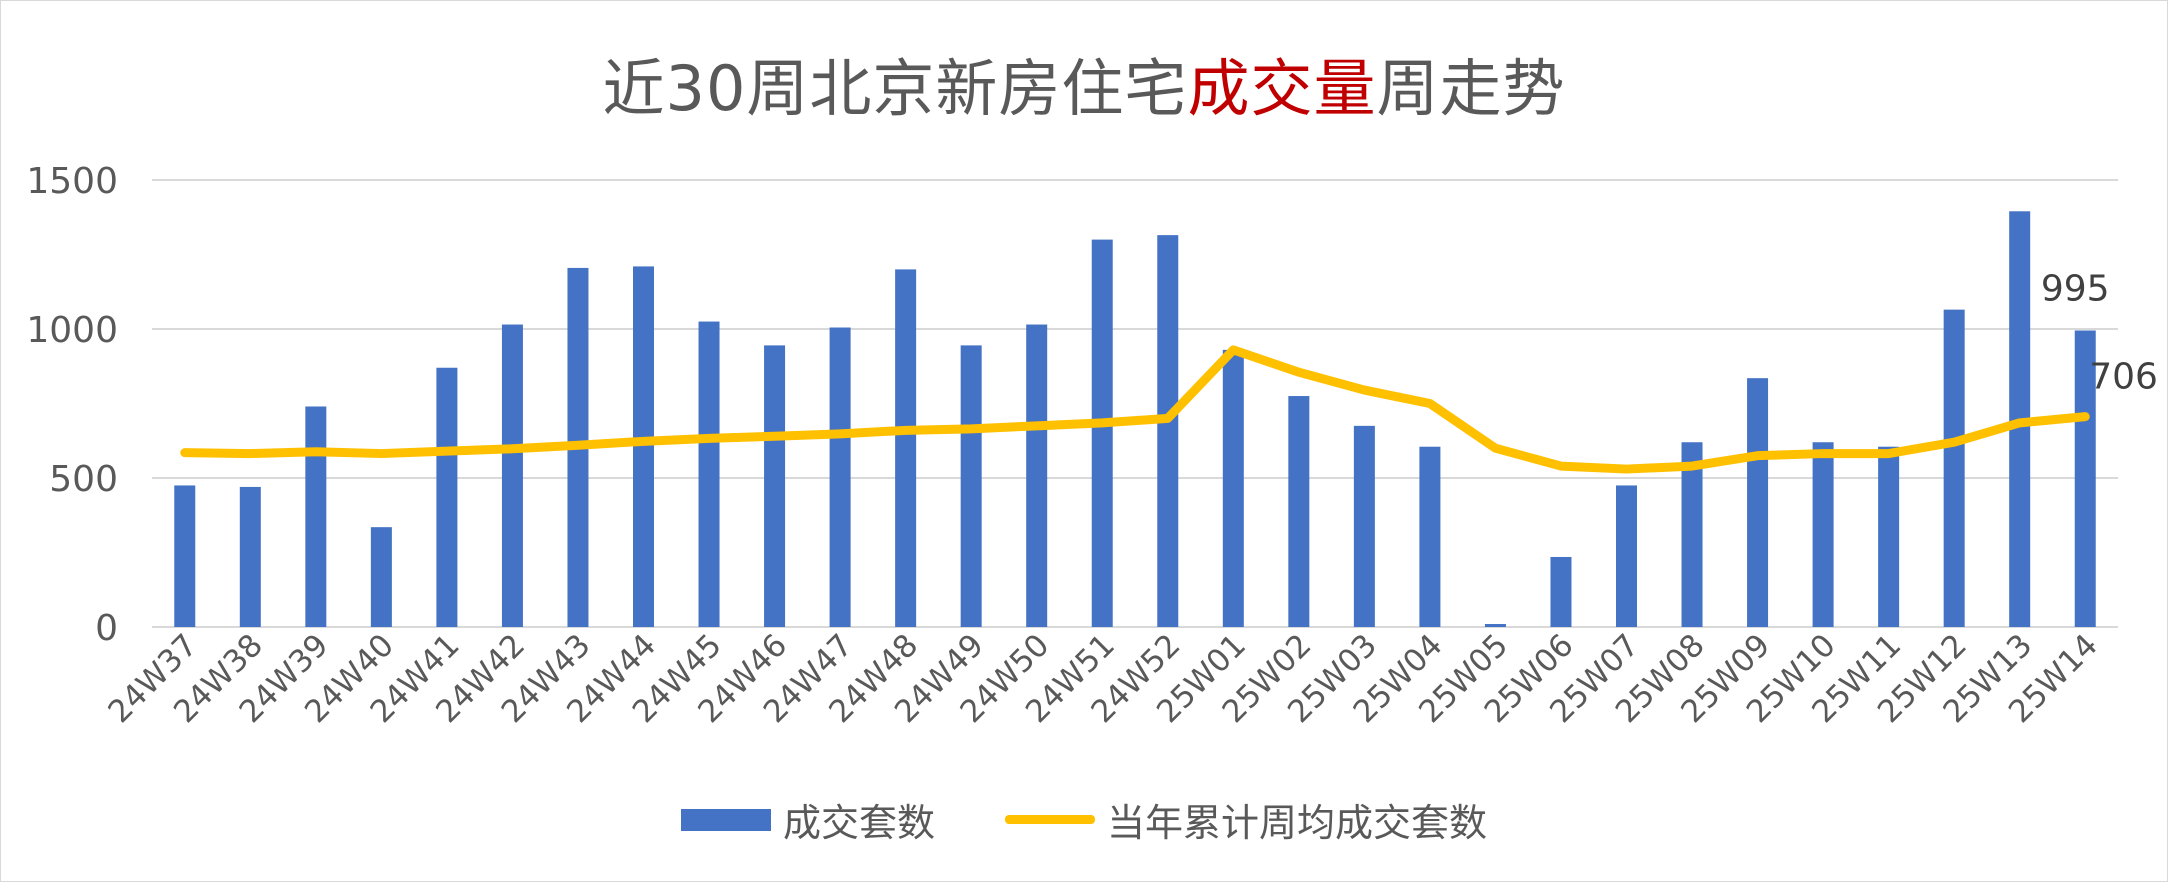 This screenshot has height=882, width=2168. What do you see at coordinates (858, 823) in the screenshot?
I see `legend-label-bar: 成交套数` at bounding box center [858, 823].